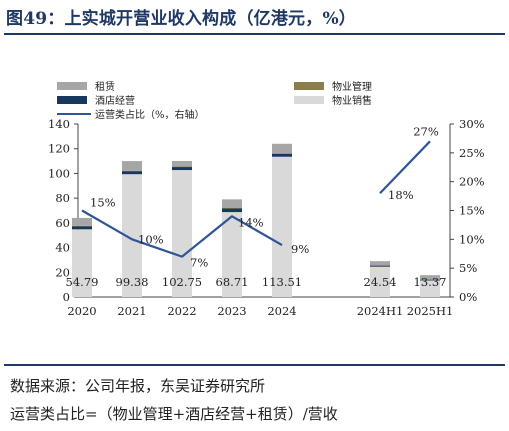 The height and width of the screenshot is (431, 509). What do you see at coordinates (115, 100) in the screenshot?
I see `legend-label: 酒店经营` at bounding box center [115, 100].